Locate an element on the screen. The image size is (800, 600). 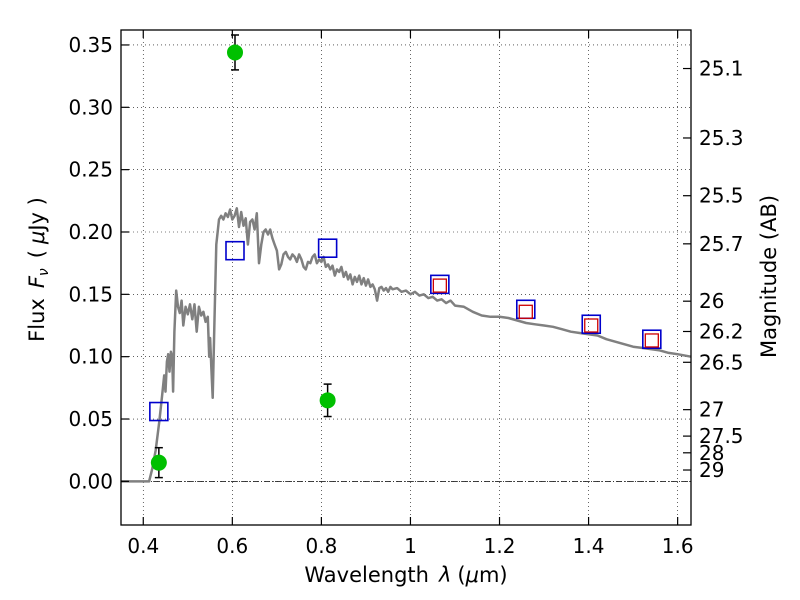
x-tick-label: 1.2 is located at coordinates (500, 546).